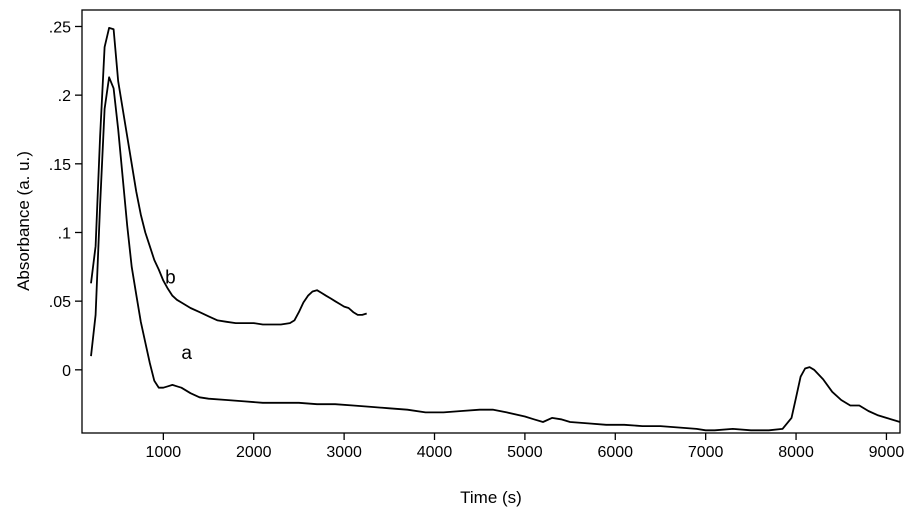 Image resolution: width=912 pixels, height=514 pixels. I want to click on x-tick-label: 3000, so click(344, 452).